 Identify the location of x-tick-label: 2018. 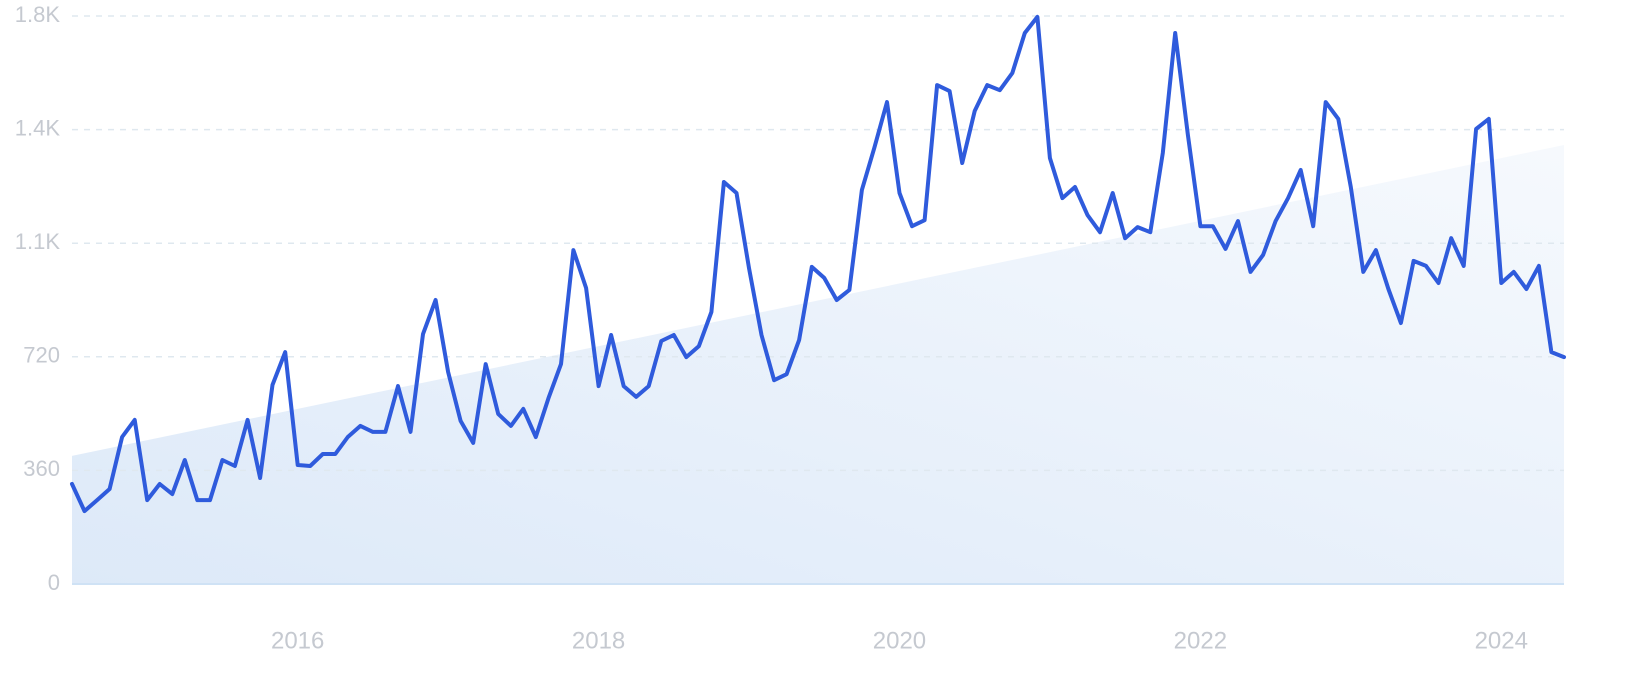
(598, 640).